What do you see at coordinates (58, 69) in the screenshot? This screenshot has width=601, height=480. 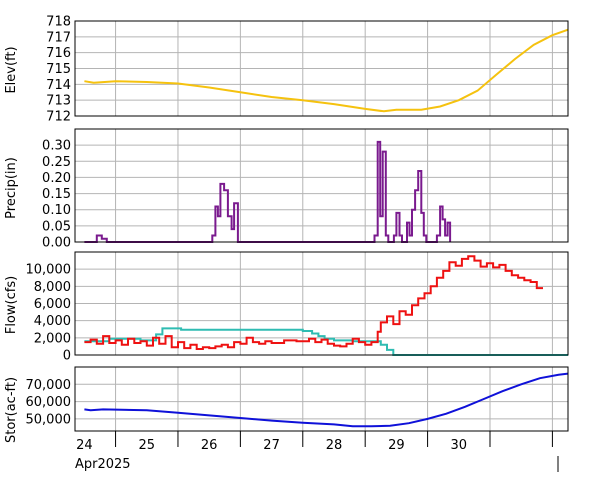 I see `elevation-ytick-label: 715` at bounding box center [58, 69].